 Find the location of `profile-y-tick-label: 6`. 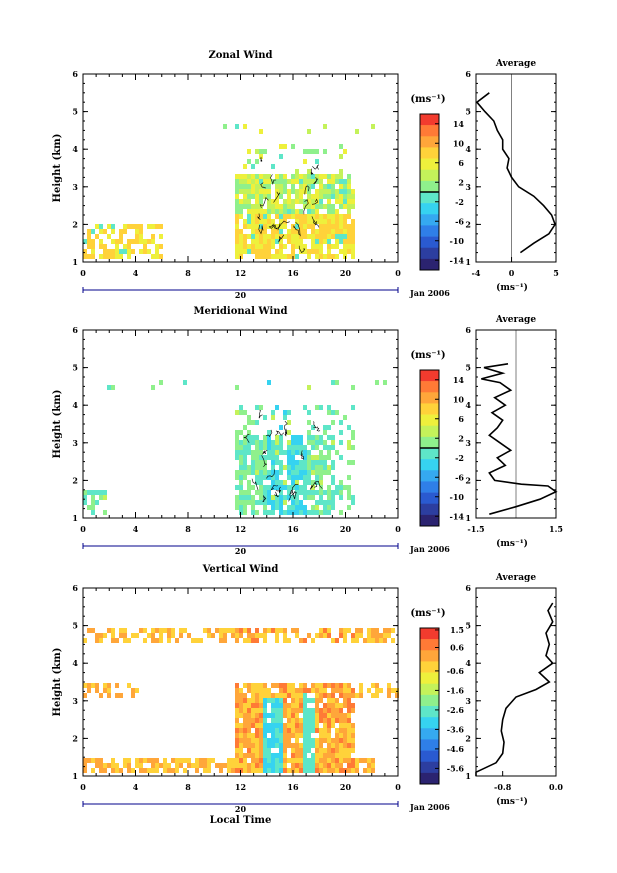

profile-y-tick-label: 6 is located at coordinates (468, 330).